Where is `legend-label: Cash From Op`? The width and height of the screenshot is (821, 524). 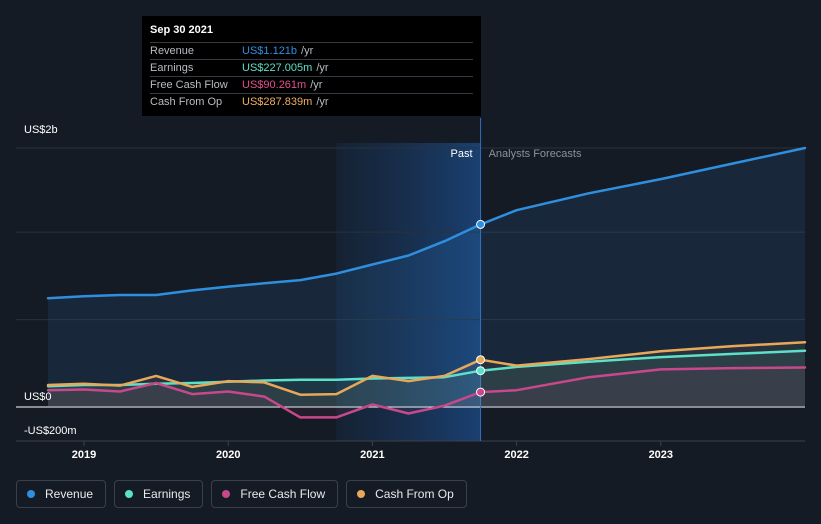
legend-label: Cash From Op is located at coordinates (414, 494).